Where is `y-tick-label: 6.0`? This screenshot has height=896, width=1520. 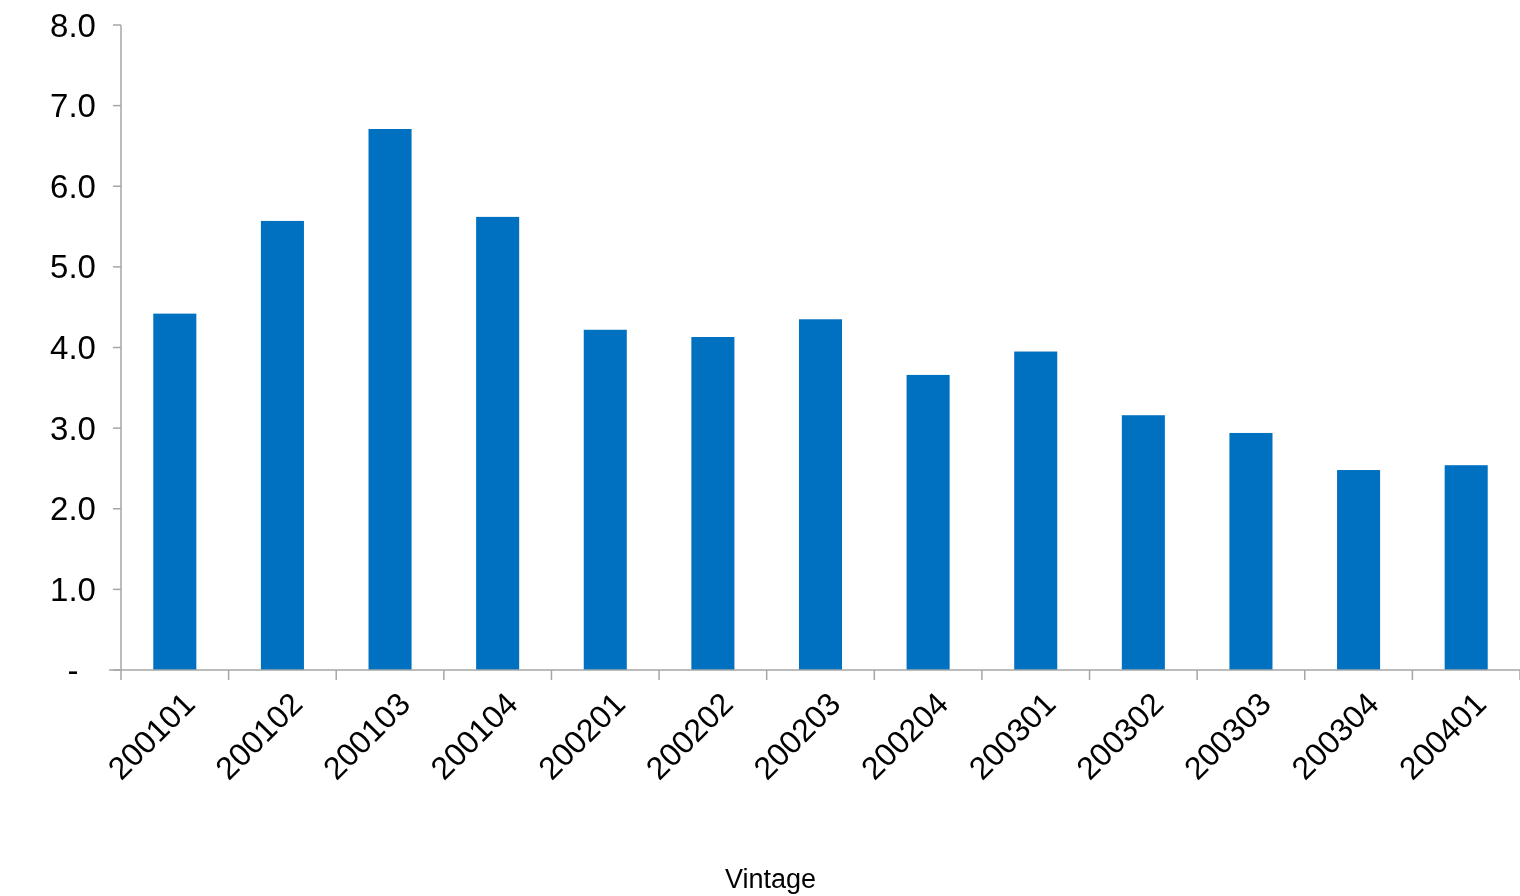
y-tick-label: 6.0 is located at coordinates (73, 186).